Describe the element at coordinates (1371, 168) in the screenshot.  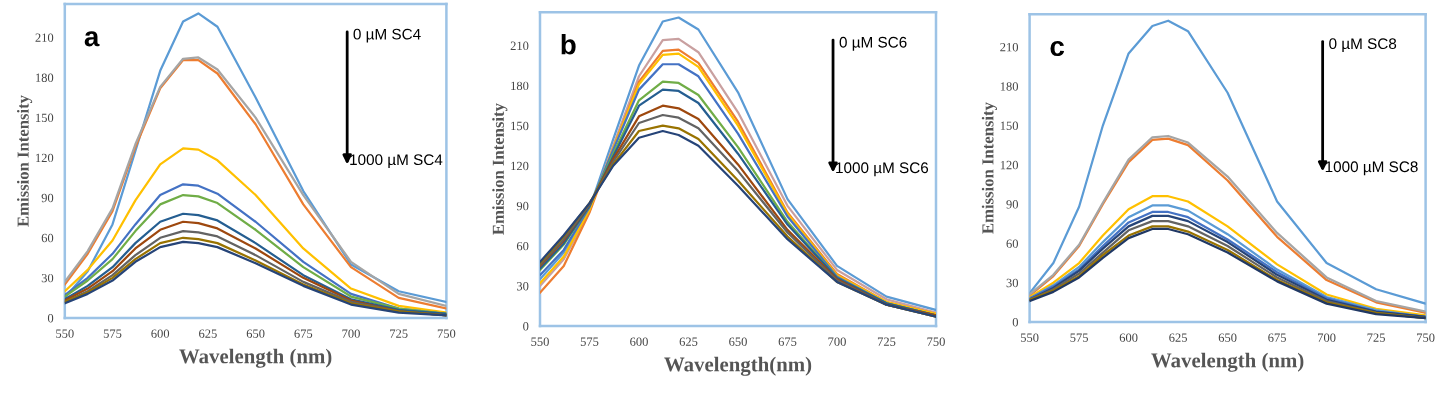
I see `annotation: 1000 µM SC8` at that location.